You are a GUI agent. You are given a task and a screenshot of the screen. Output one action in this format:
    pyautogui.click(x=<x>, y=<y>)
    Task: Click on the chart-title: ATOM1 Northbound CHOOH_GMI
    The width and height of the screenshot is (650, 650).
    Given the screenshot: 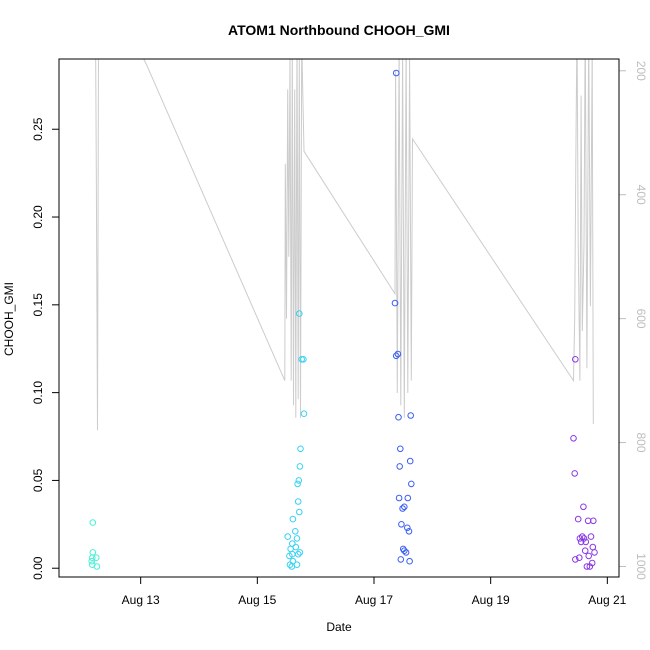 What is the action you would take?
    pyautogui.click(x=339, y=30)
    